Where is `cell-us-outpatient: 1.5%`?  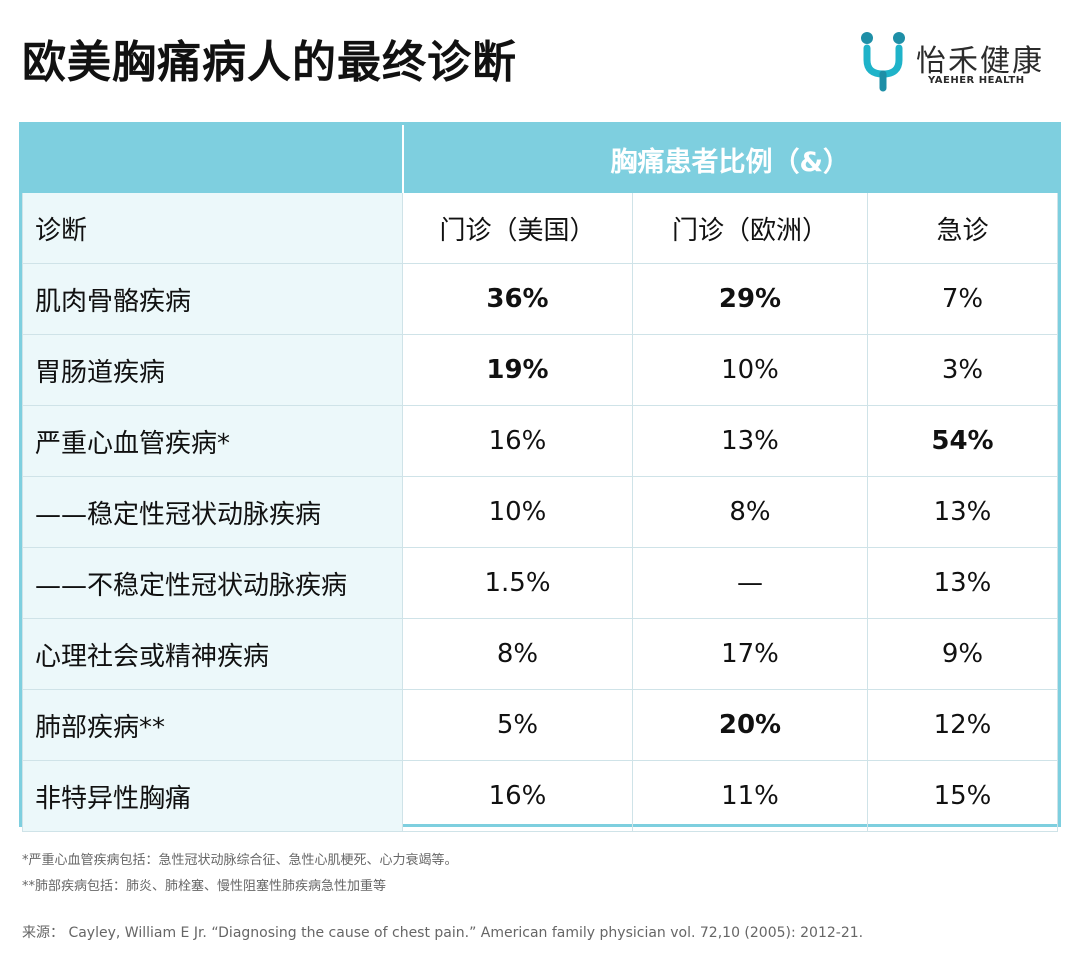 cell-us-outpatient: 1.5% is located at coordinates (517, 583).